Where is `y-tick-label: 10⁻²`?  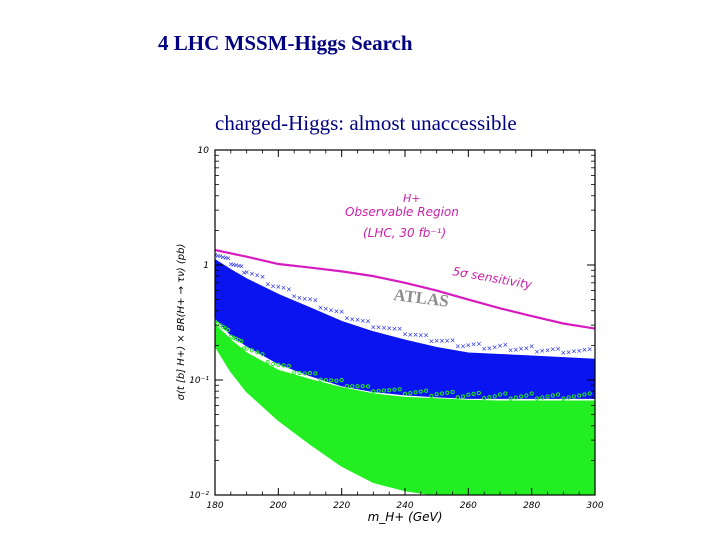
y-tick-label: 10⁻² is located at coordinates (199, 496).